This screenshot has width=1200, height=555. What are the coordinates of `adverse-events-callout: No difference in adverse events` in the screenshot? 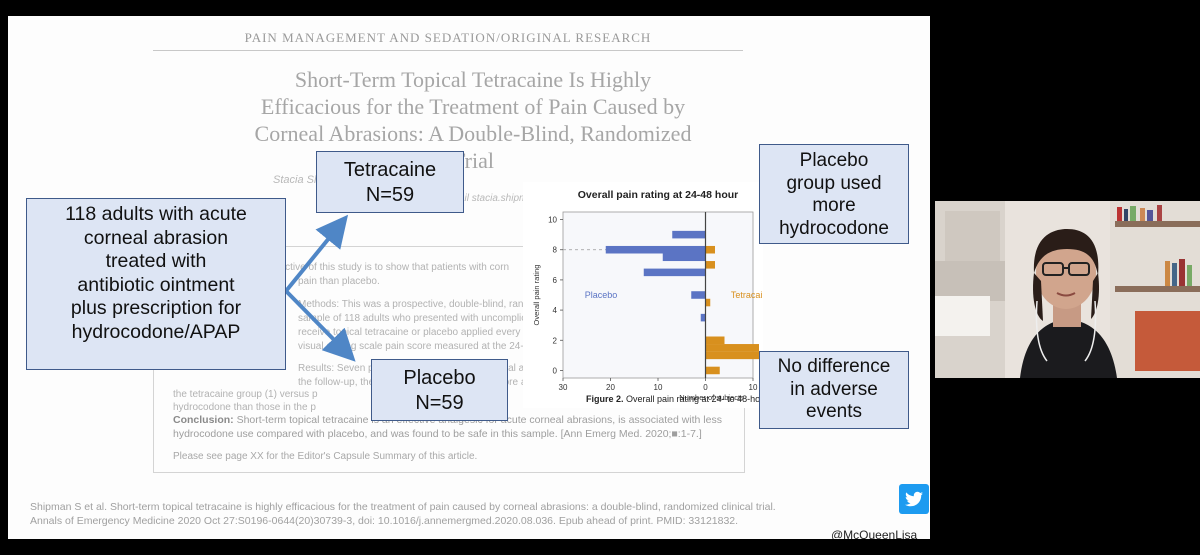 It's located at (834, 390).